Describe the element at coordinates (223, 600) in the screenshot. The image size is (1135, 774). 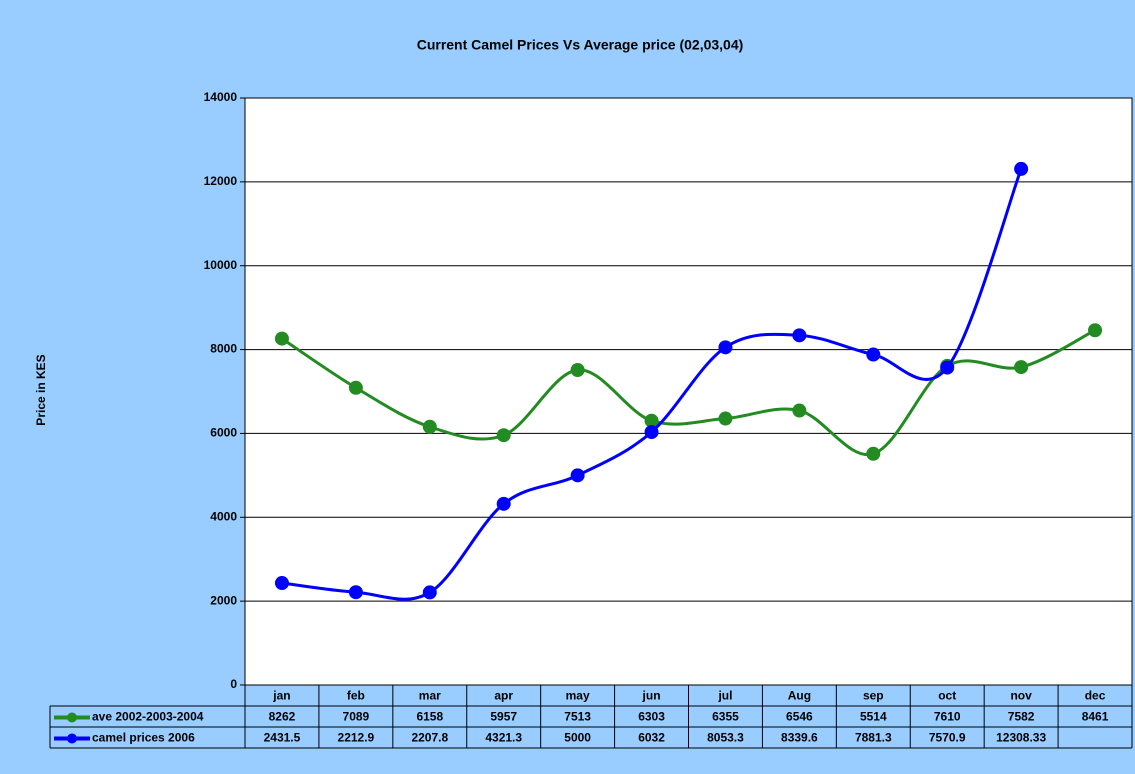
I see `y-tick-label: 2000` at that location.